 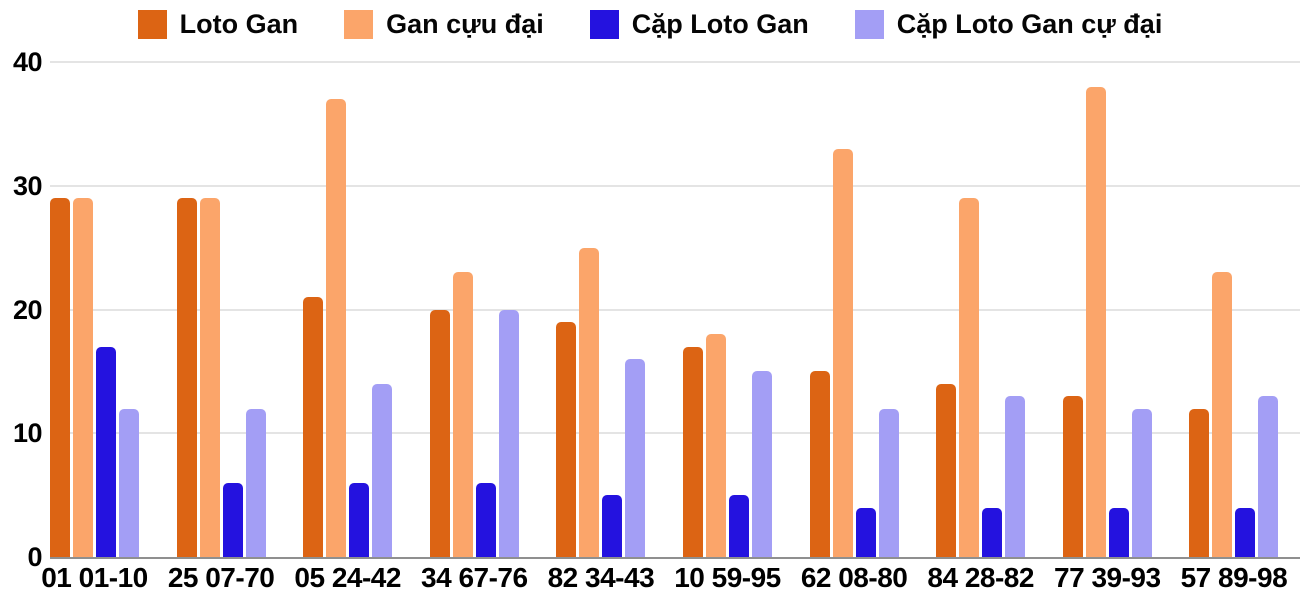 What do you see at coordinates (601, 577) in the screenshot?
I see `x-category-label: 82 34-43` at bounding box center [601, 577].